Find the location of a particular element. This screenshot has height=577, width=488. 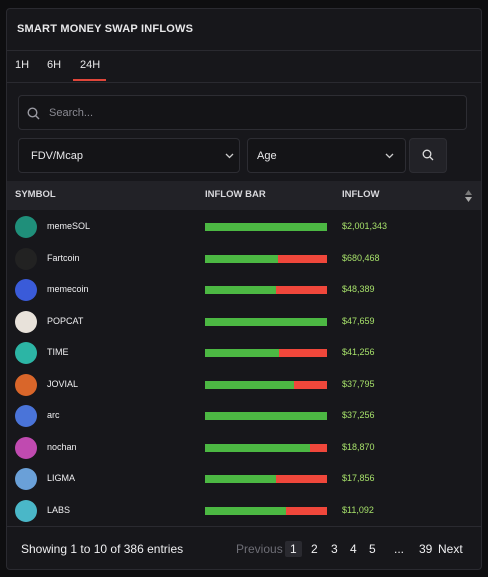

tab: 6H is located at coordinates (54, 65).